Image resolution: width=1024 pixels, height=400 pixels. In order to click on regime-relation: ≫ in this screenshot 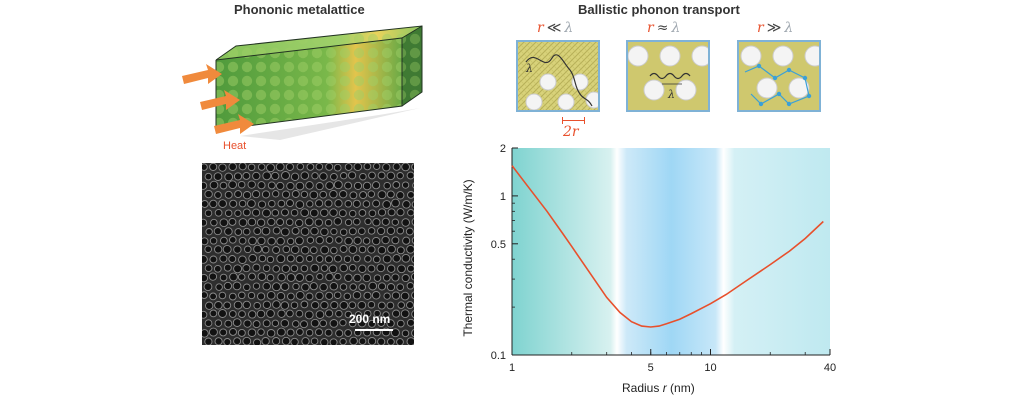, I will do `click(774, 28)`.